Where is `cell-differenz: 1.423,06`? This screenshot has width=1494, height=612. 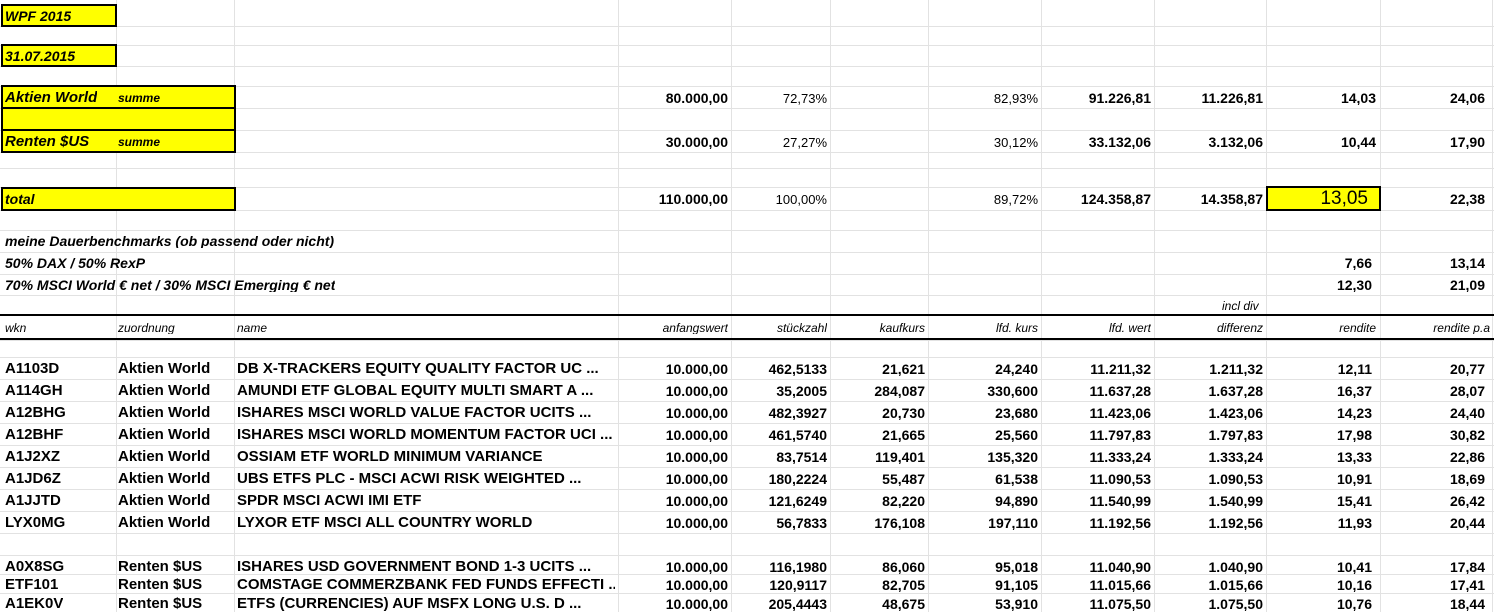 cell-differenz: 1.423,06 is located at coordinates (1236, 413).